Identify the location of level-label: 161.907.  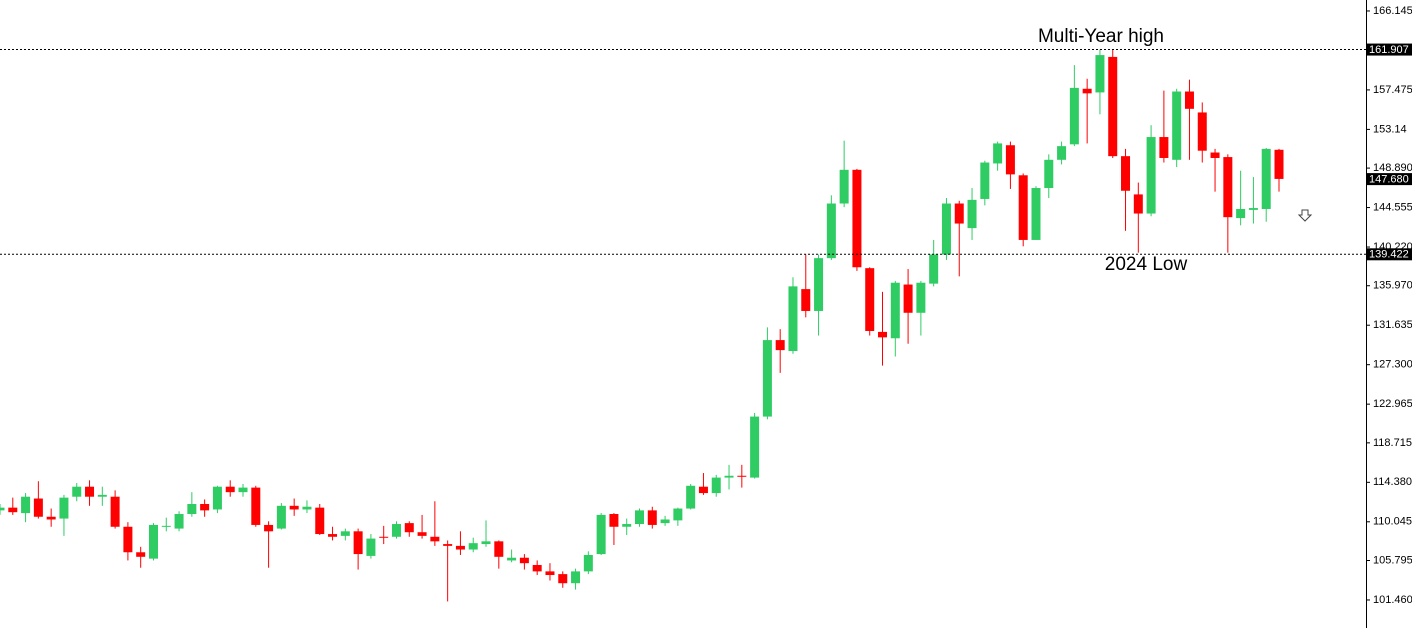
(1389, 50).